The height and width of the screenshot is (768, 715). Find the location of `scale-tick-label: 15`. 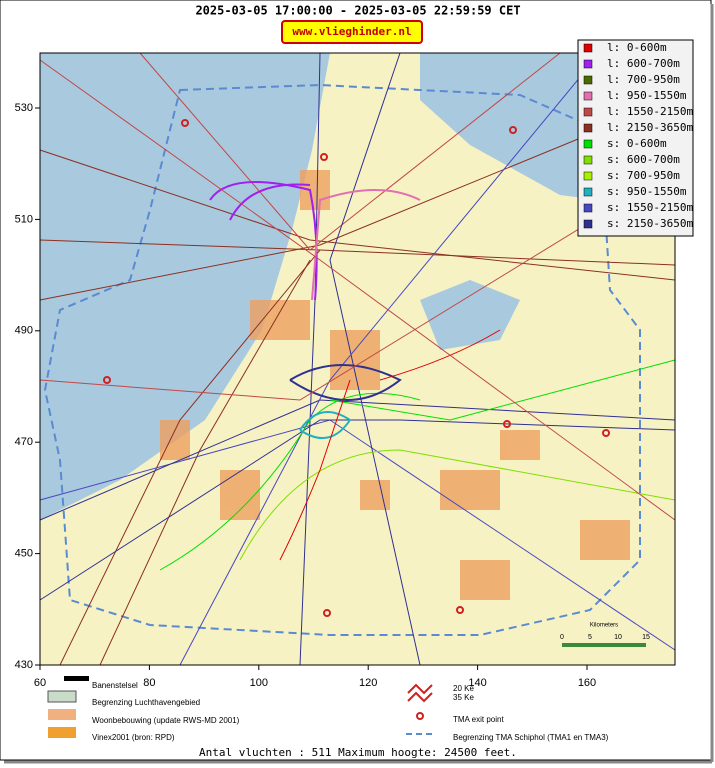

scale-tick-label: 15 is located at coordinates (646, 637).